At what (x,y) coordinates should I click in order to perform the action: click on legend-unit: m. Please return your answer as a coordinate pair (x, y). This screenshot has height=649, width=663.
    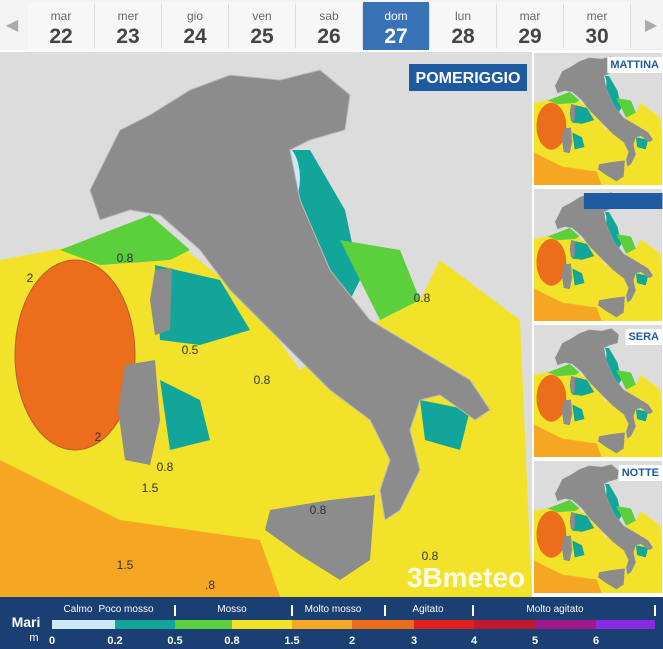
    Looking at the image, I should click on (33, 638).